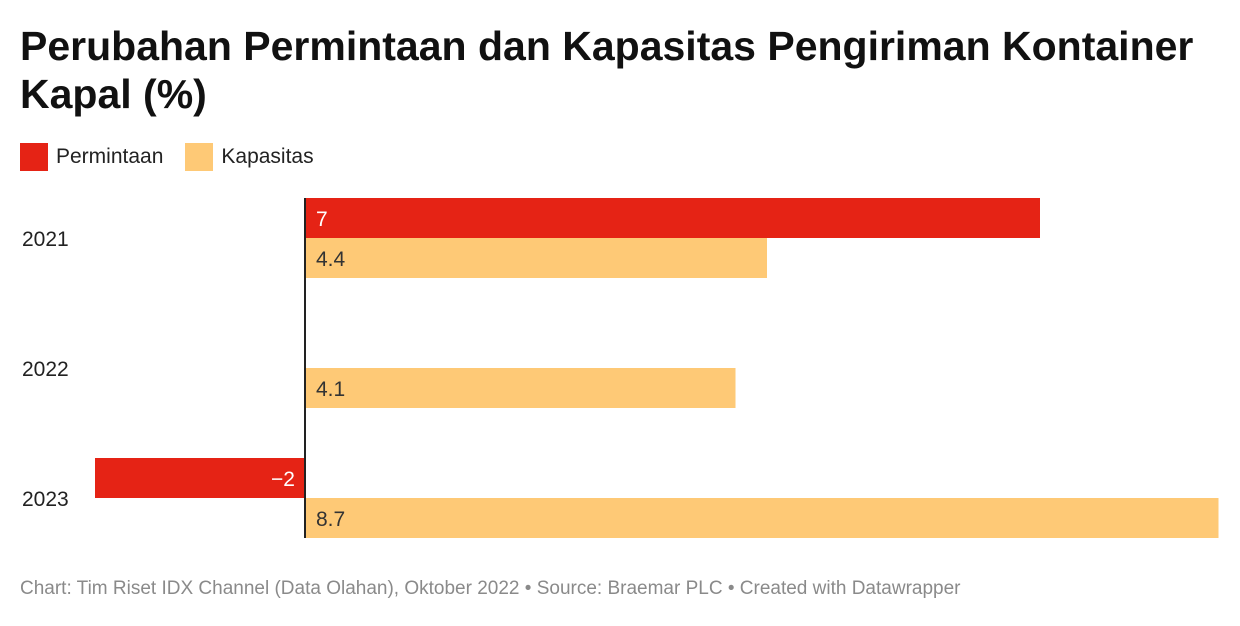 The width and height of the screenshot is (1240, 626). I want to click on legend: Permintaan Kapasitas, so click(167, 157).